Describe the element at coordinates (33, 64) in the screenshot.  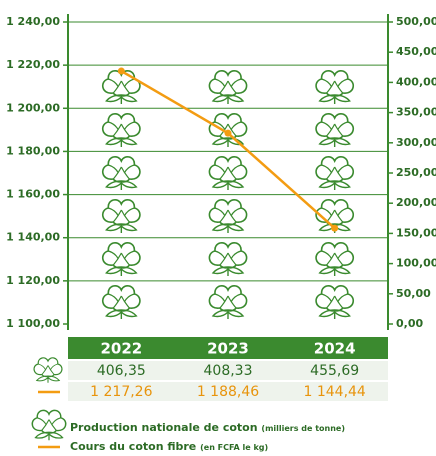
I see `y-tick-label: 1 220,00` at that location.